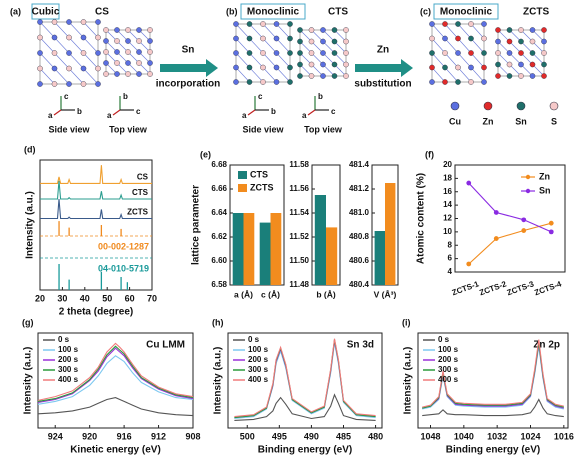 The width and height of the screenshot is (583, 459). What do you see at coordinates (455, 106) in the screenshot?
I see `atom-legend-marker` at bounding box center [455, 106].